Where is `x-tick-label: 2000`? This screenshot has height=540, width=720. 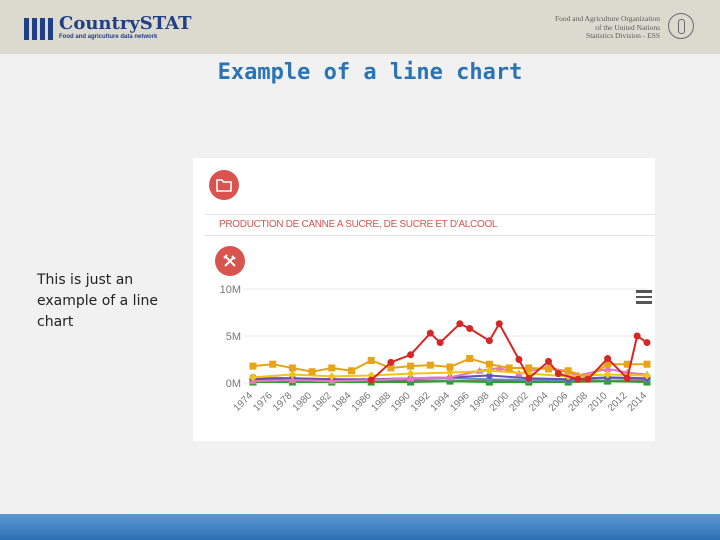
x-tick-label: 2000 is located at coordinates (500, 402).